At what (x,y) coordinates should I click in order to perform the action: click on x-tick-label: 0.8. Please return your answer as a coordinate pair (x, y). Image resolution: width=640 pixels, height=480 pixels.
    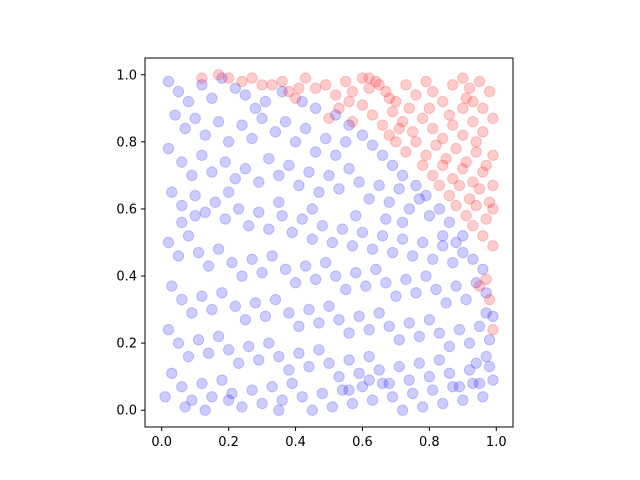
    Looking at the image, I should click on (429, 442).